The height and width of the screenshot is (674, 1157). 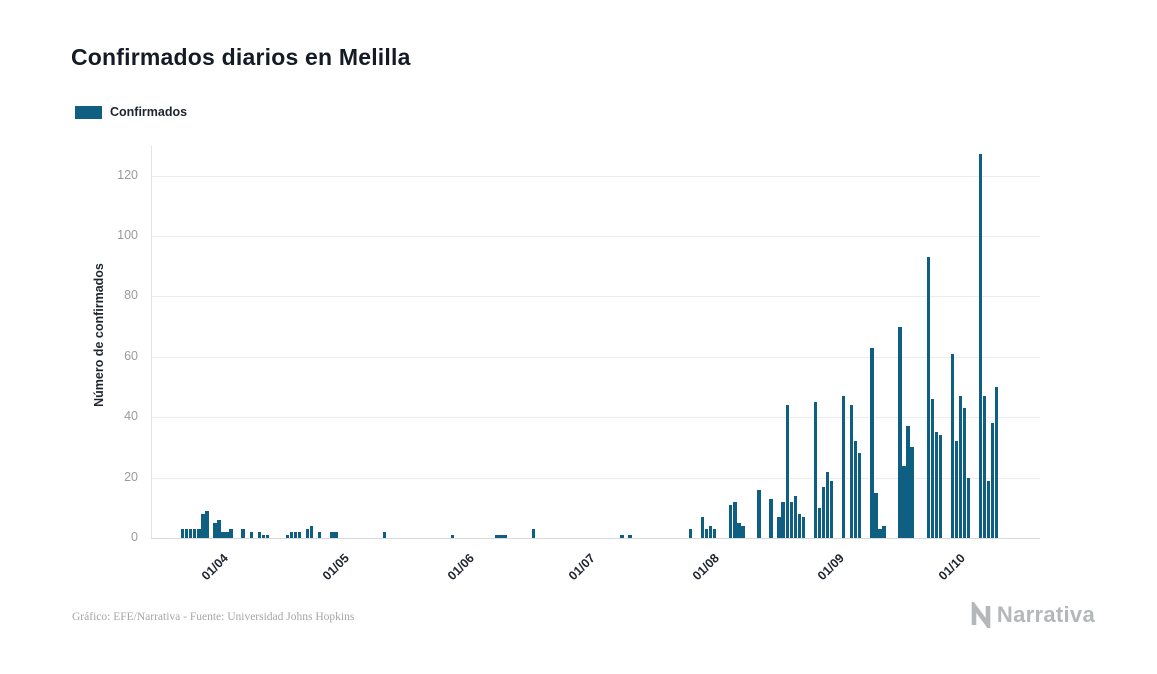 I want to click on y-axis-line, so click(x=151, y=342).